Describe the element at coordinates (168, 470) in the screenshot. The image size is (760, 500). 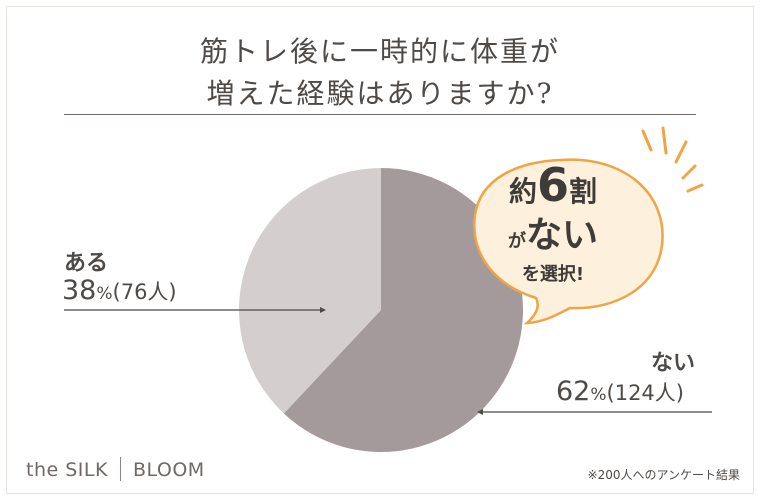
I see `brand-right: BLOOM` at that location.